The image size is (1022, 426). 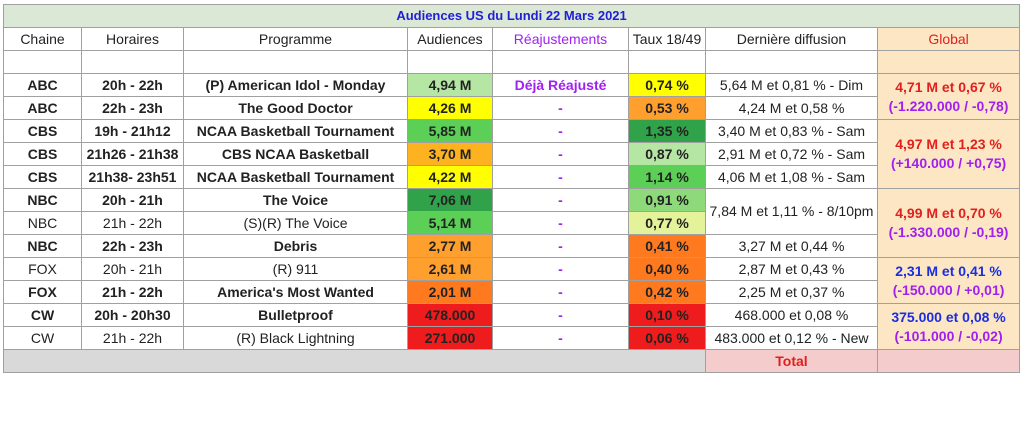 What do you see at coordinates (667, 223) in the screenshot?
I see `cell-taux: 0,77 %` at bounding box center [667, 223].